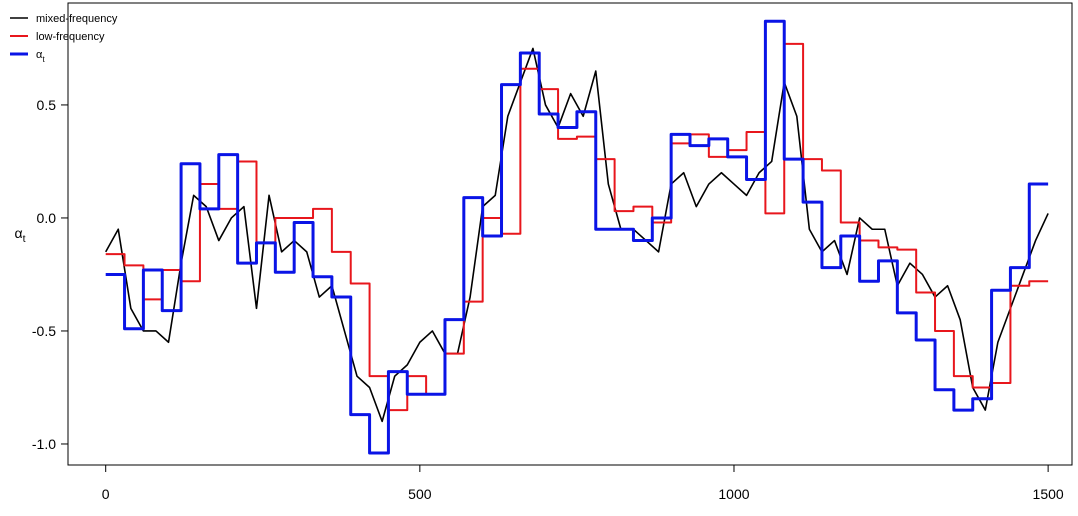 This screenshot has height=516, width=1078. What do you see at coordinates (40, 56) in the screenshot?
I see `legend-label: αt` at bounding box center [40, 56].